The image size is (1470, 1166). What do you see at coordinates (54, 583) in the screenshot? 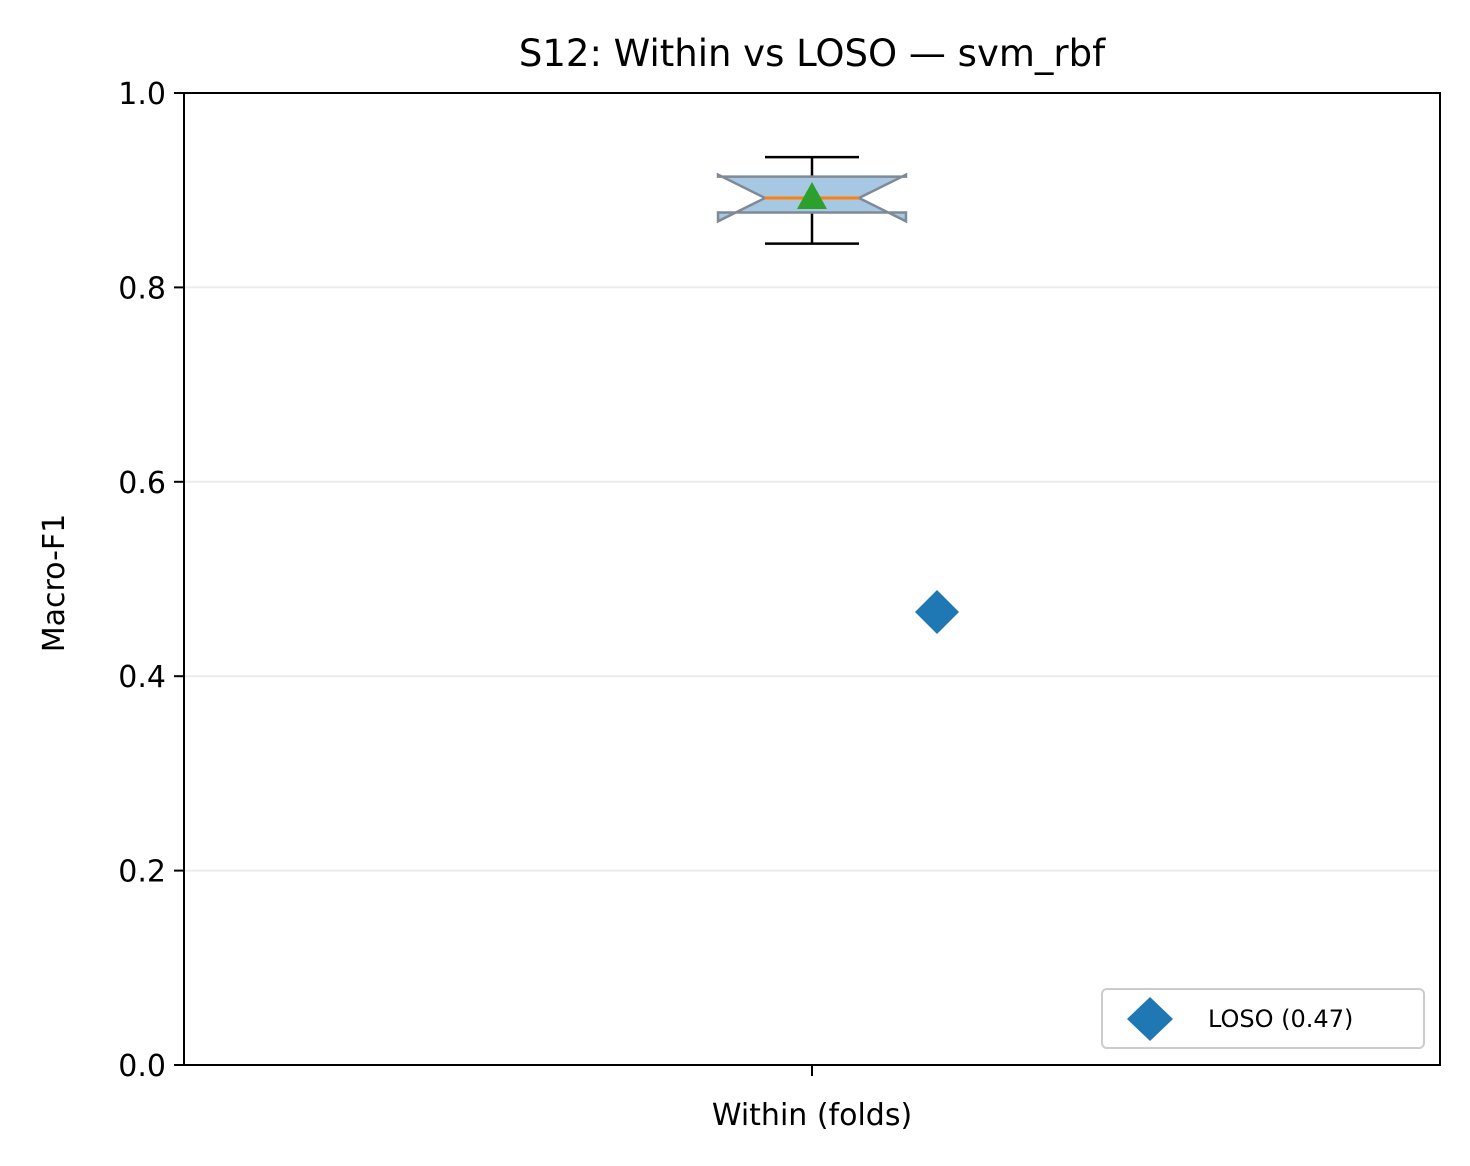
I see `y-axis-label: Macro-F1` at bounding box center [54, 583].